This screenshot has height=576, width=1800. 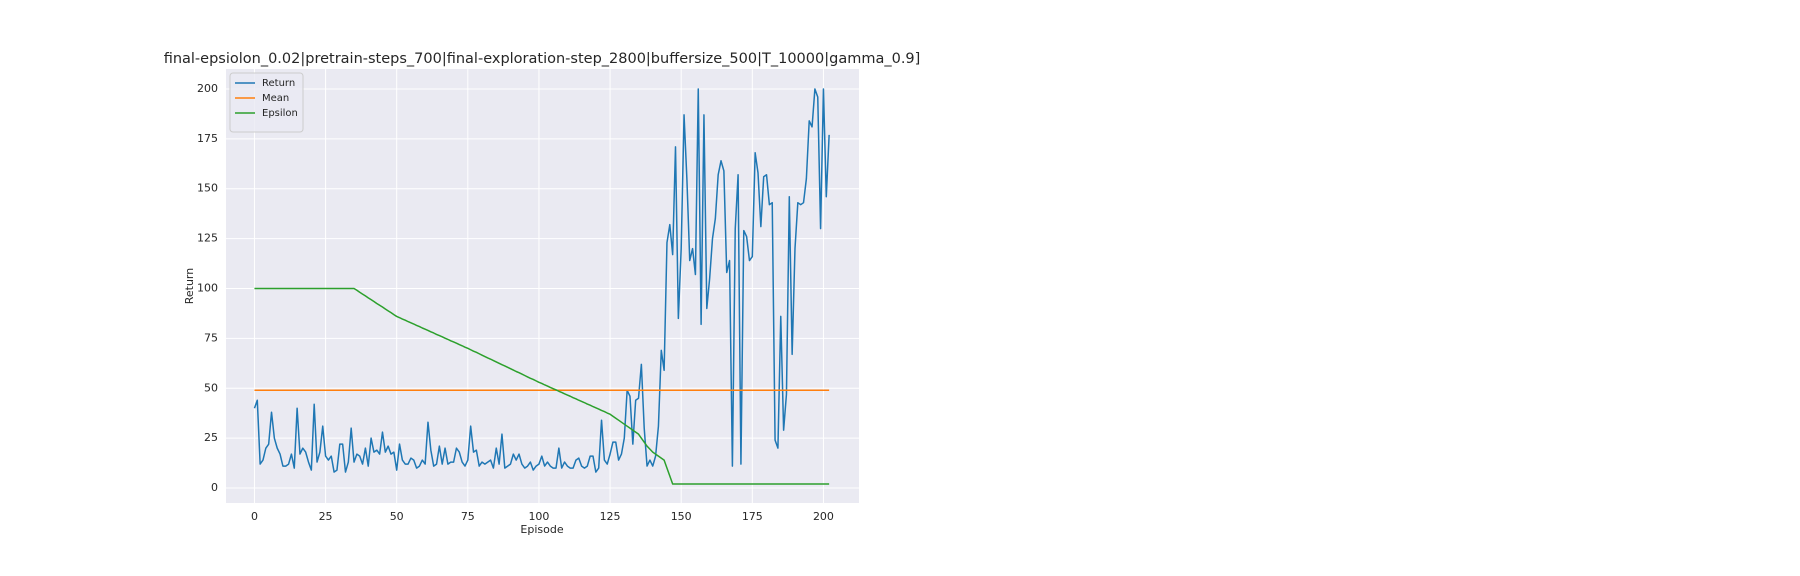 What do you see at coordinates (823, 516) in the screenshot?
I see `x-tick-label: 200` at bounding box center [823, 516].